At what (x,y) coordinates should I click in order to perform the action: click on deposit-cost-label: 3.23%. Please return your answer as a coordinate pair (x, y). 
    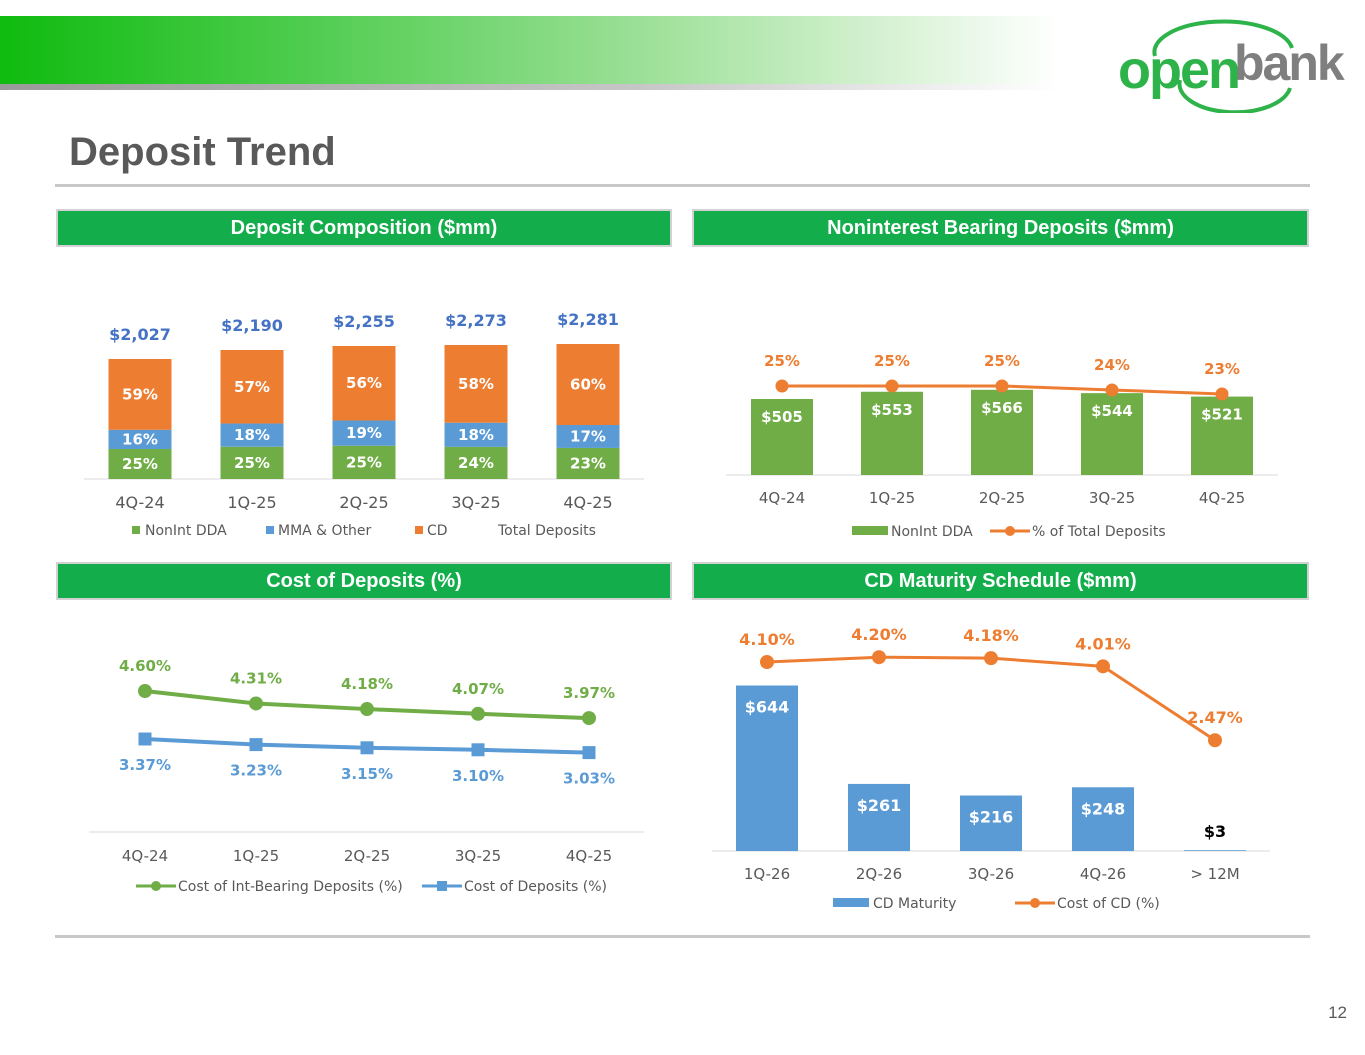
    Looking at the image, I should click on (256, 771).